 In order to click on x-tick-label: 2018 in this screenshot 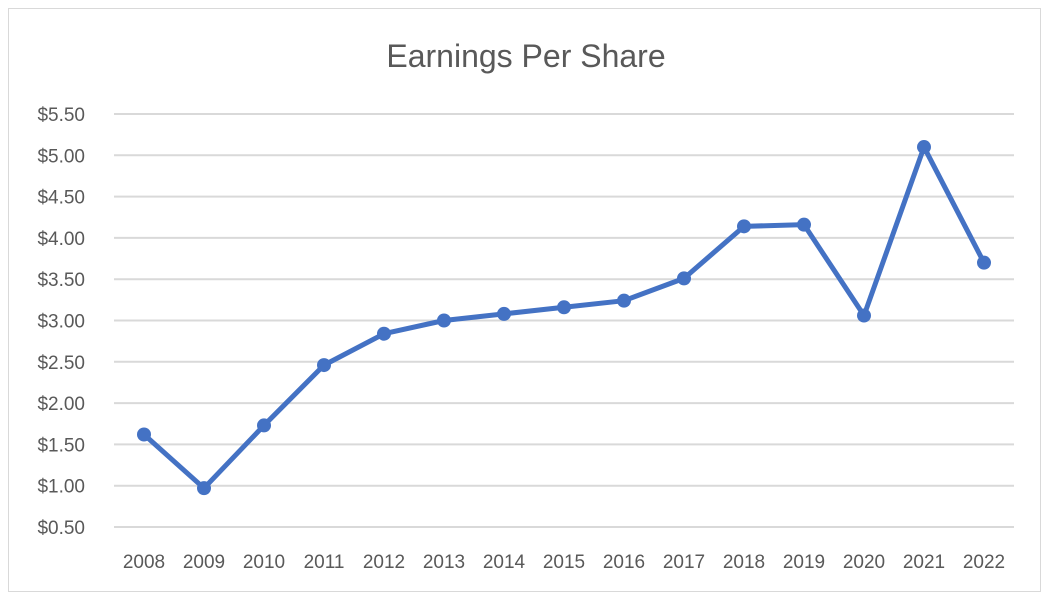, I will do `click(744, 562)`.